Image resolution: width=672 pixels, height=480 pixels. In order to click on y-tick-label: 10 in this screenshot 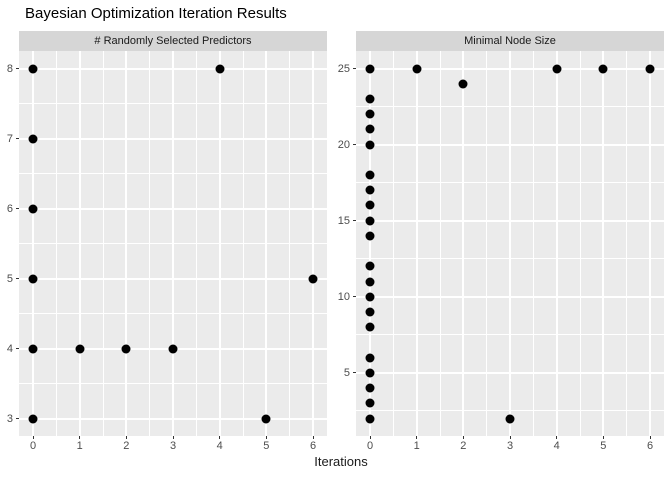, I will do `click(343, 296)`.